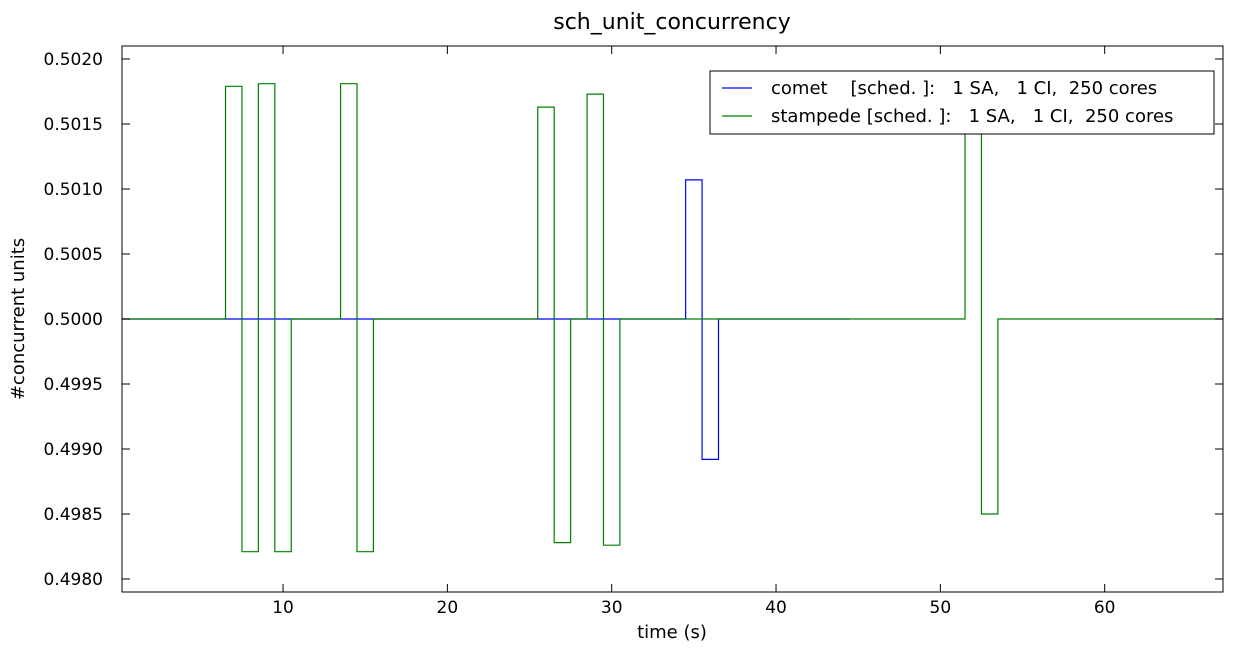  What do you see at coordinates (964, 88) in the screenshot?
I see `legend-label: comet [sched. ]: 1 SA, 1 CI, 250 cores` at bounding box center [964, 88].